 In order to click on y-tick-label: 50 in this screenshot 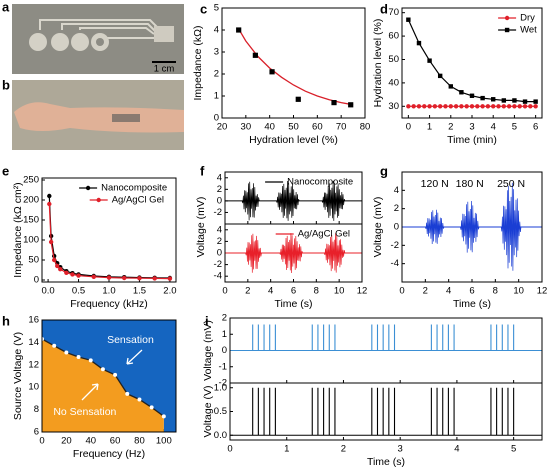, I will do `click(393, 59)`.